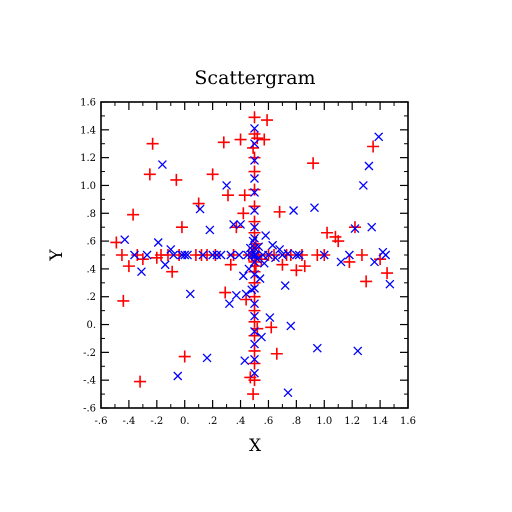 This screenshot has width=512, height=512. I want to click on x-tick-label: 1.2, so click(352, 421).